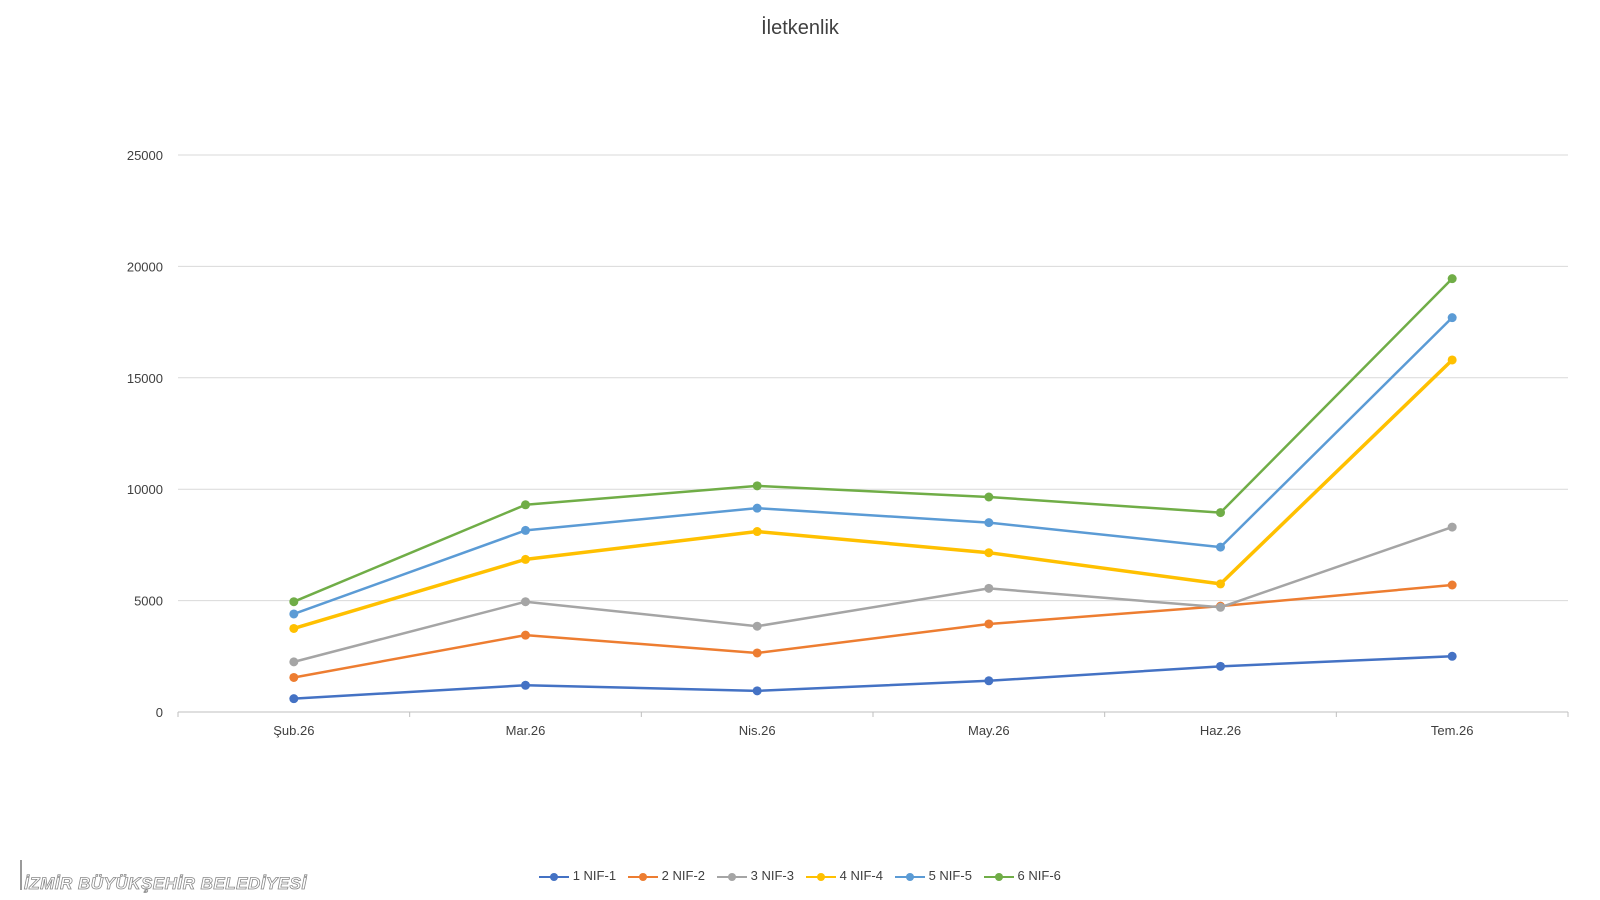 This screenshot has height=900, width=1600. What do you see at coordinates (948, 875) in the screenshot?
I see `legend-label: 5 NIF-5` at bounding box center [948, 875].